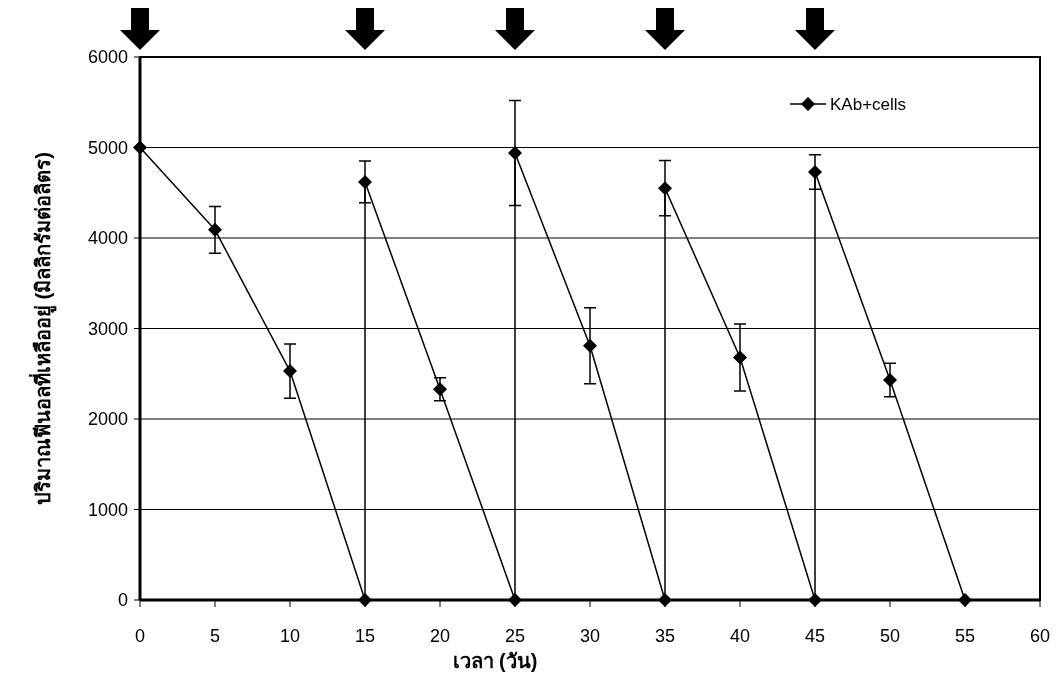  Describe the element at coordinates (965, 636) in the screenshot. I see `x-tick-label: 55` at that location.